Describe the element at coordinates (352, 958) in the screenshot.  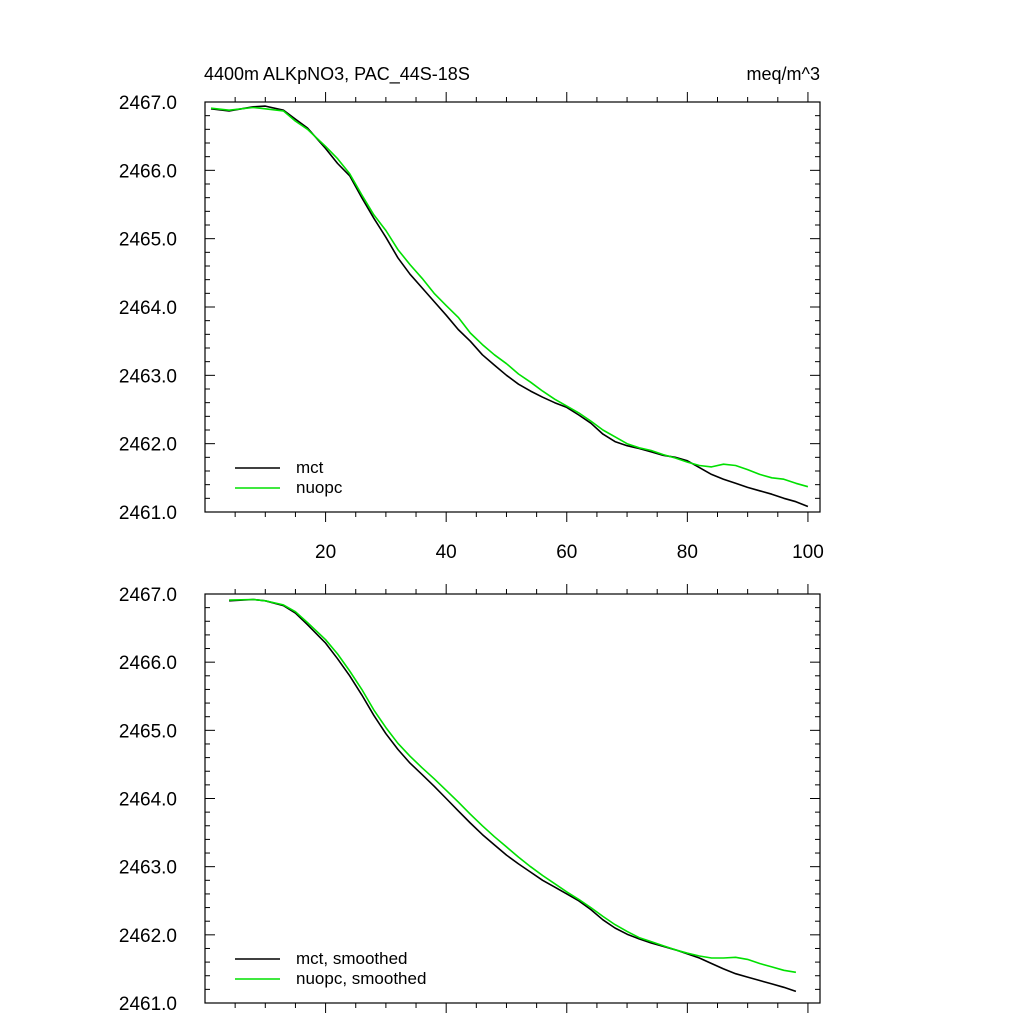
I see `legend-label: mct, smoothed` at that location.